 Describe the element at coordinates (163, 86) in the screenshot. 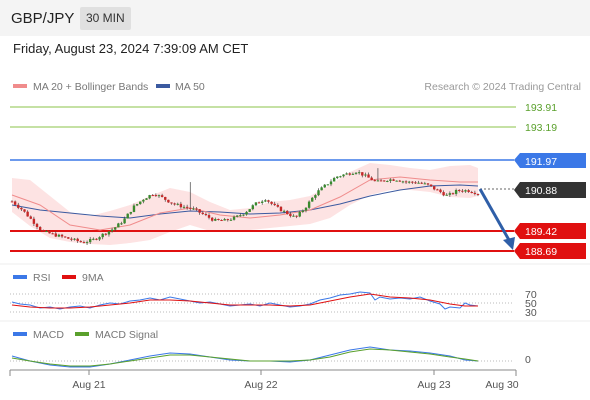

I see `ma50-legend-swatch` at that location.